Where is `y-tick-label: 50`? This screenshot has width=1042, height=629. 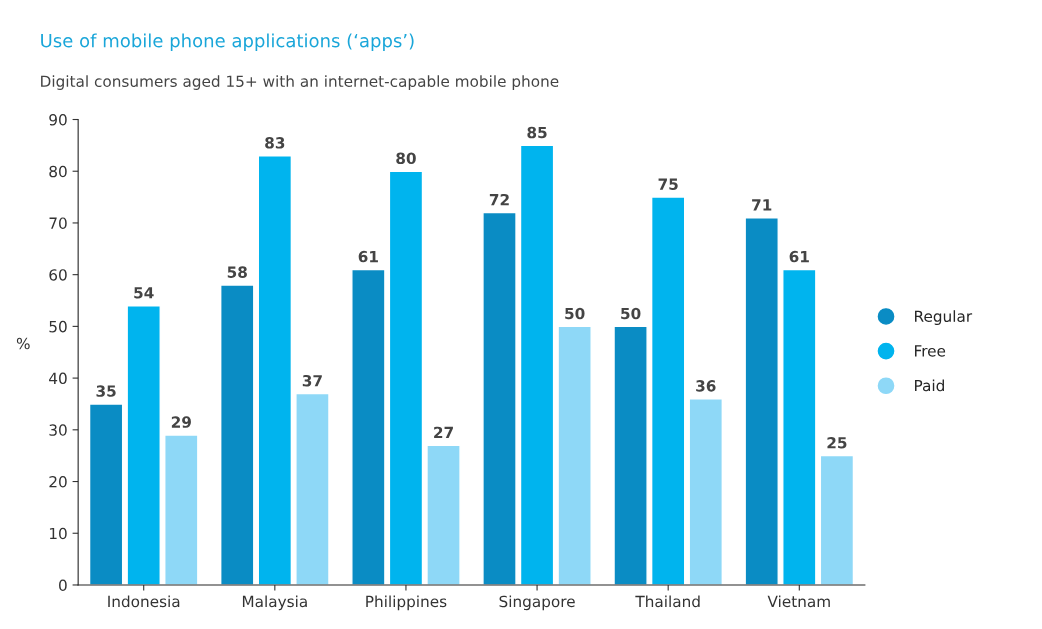 y-tick-label: 50 is located at coordinates (58, 326).